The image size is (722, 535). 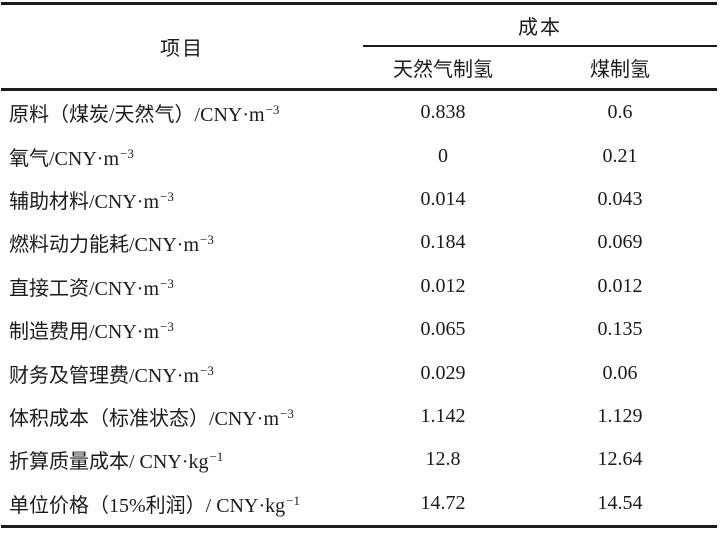 I want to click on row-label: 制造费用/CNY·m−3, so click(x=182, y=329).